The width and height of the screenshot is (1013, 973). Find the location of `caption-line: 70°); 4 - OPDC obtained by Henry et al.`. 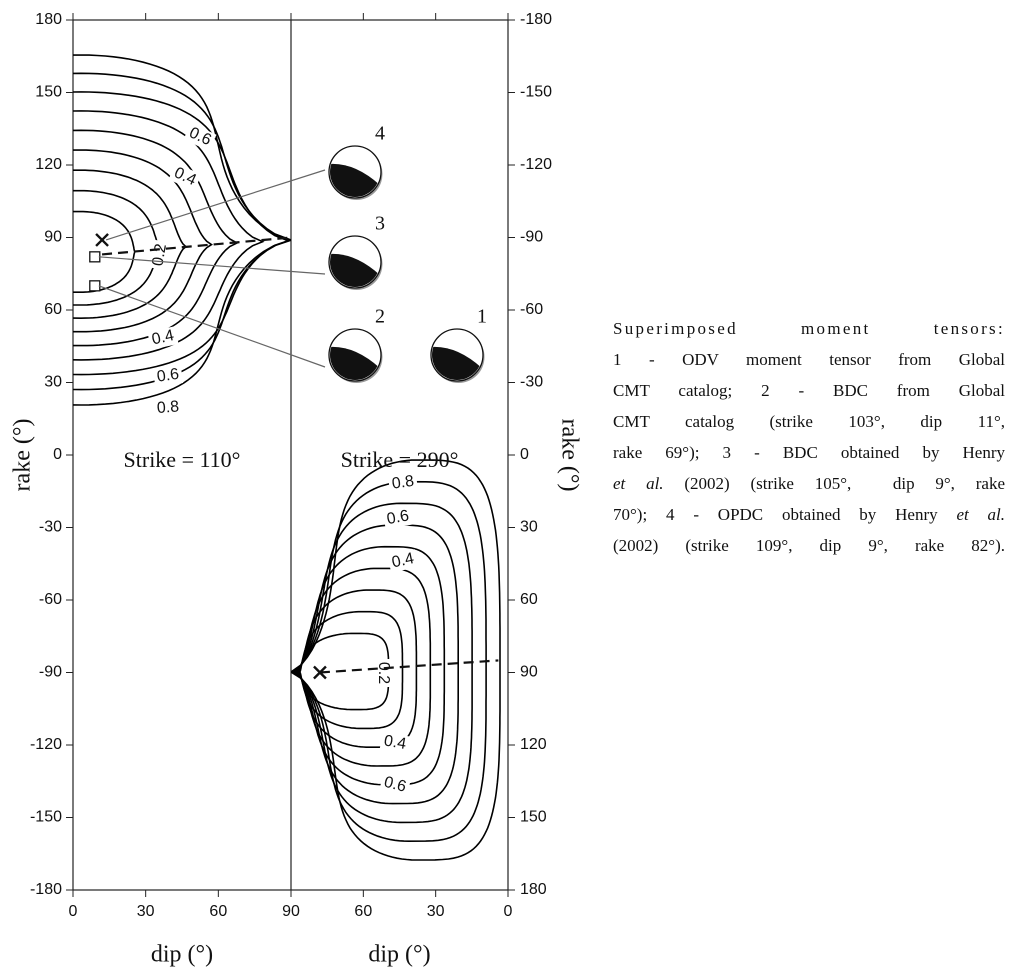

caption-line: 70°); 4 - OPDC obtained by Henry et al. is located at coordinates (809, 514).